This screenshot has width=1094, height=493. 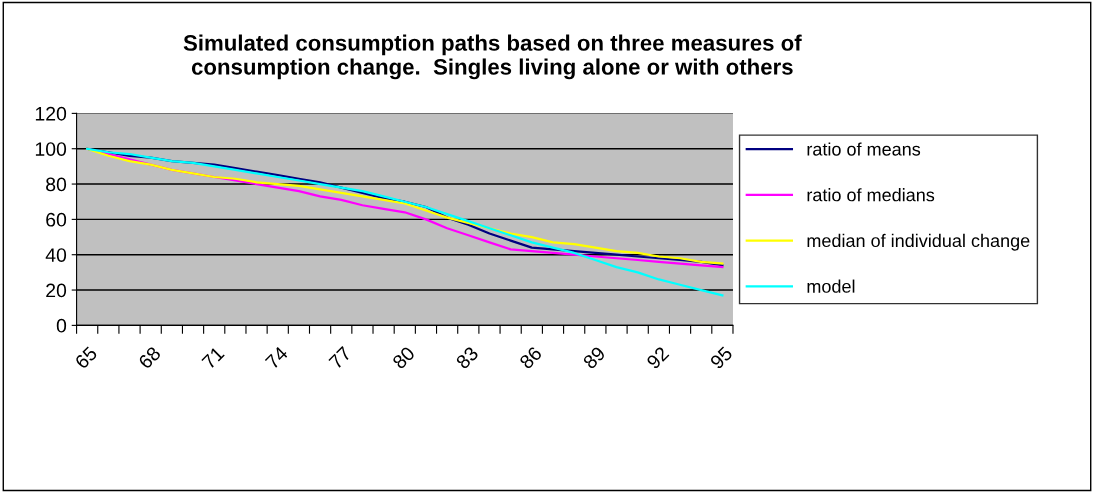 What do you see at coordinates (51, 113) in the screenshot?
I see `y-tick-label: 120` at bounding box center [51, 113].